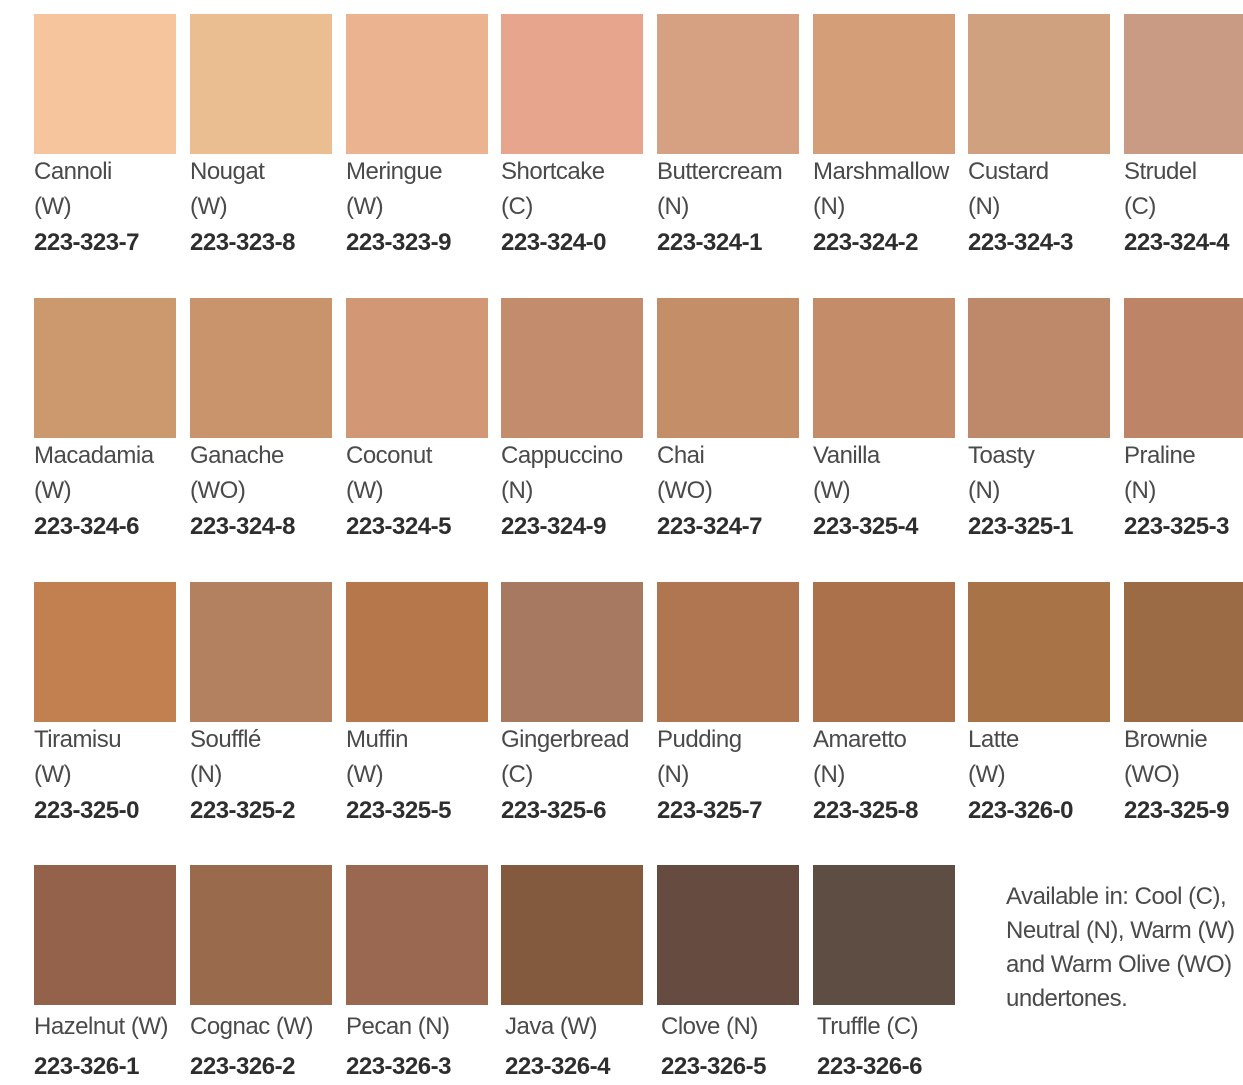  I want to click on product-code: 223-325-4, so click(865, 526).